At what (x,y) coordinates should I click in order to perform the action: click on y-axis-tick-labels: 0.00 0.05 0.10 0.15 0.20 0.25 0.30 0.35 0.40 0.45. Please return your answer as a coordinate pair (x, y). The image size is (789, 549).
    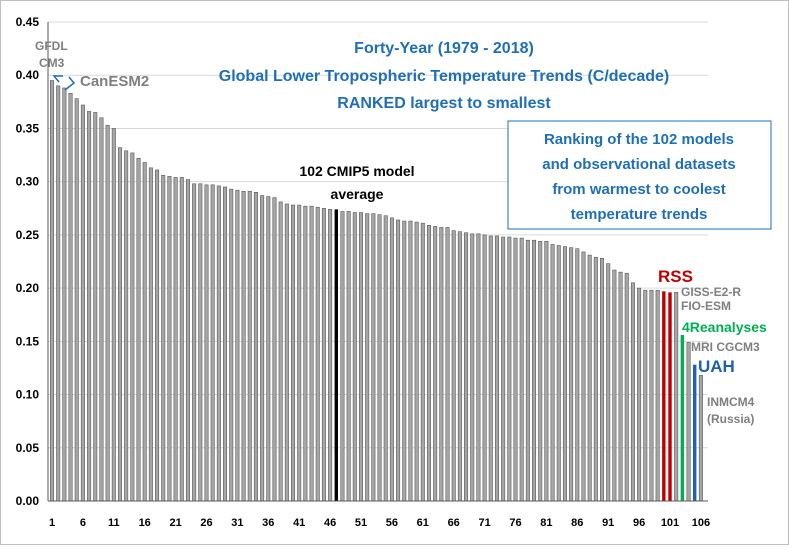
    Looking at the image, I should click on (28, 261).